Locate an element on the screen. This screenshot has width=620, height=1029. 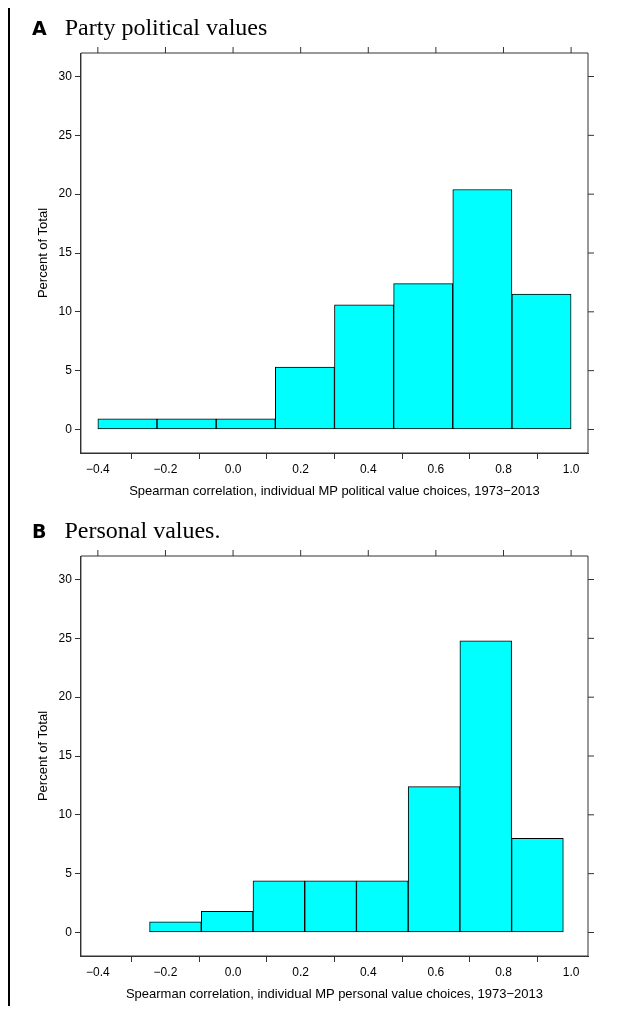
x-axis-title: Spearman correlation, individual MP political value choices, 1973−2013 is located at coordinates (334, 490).